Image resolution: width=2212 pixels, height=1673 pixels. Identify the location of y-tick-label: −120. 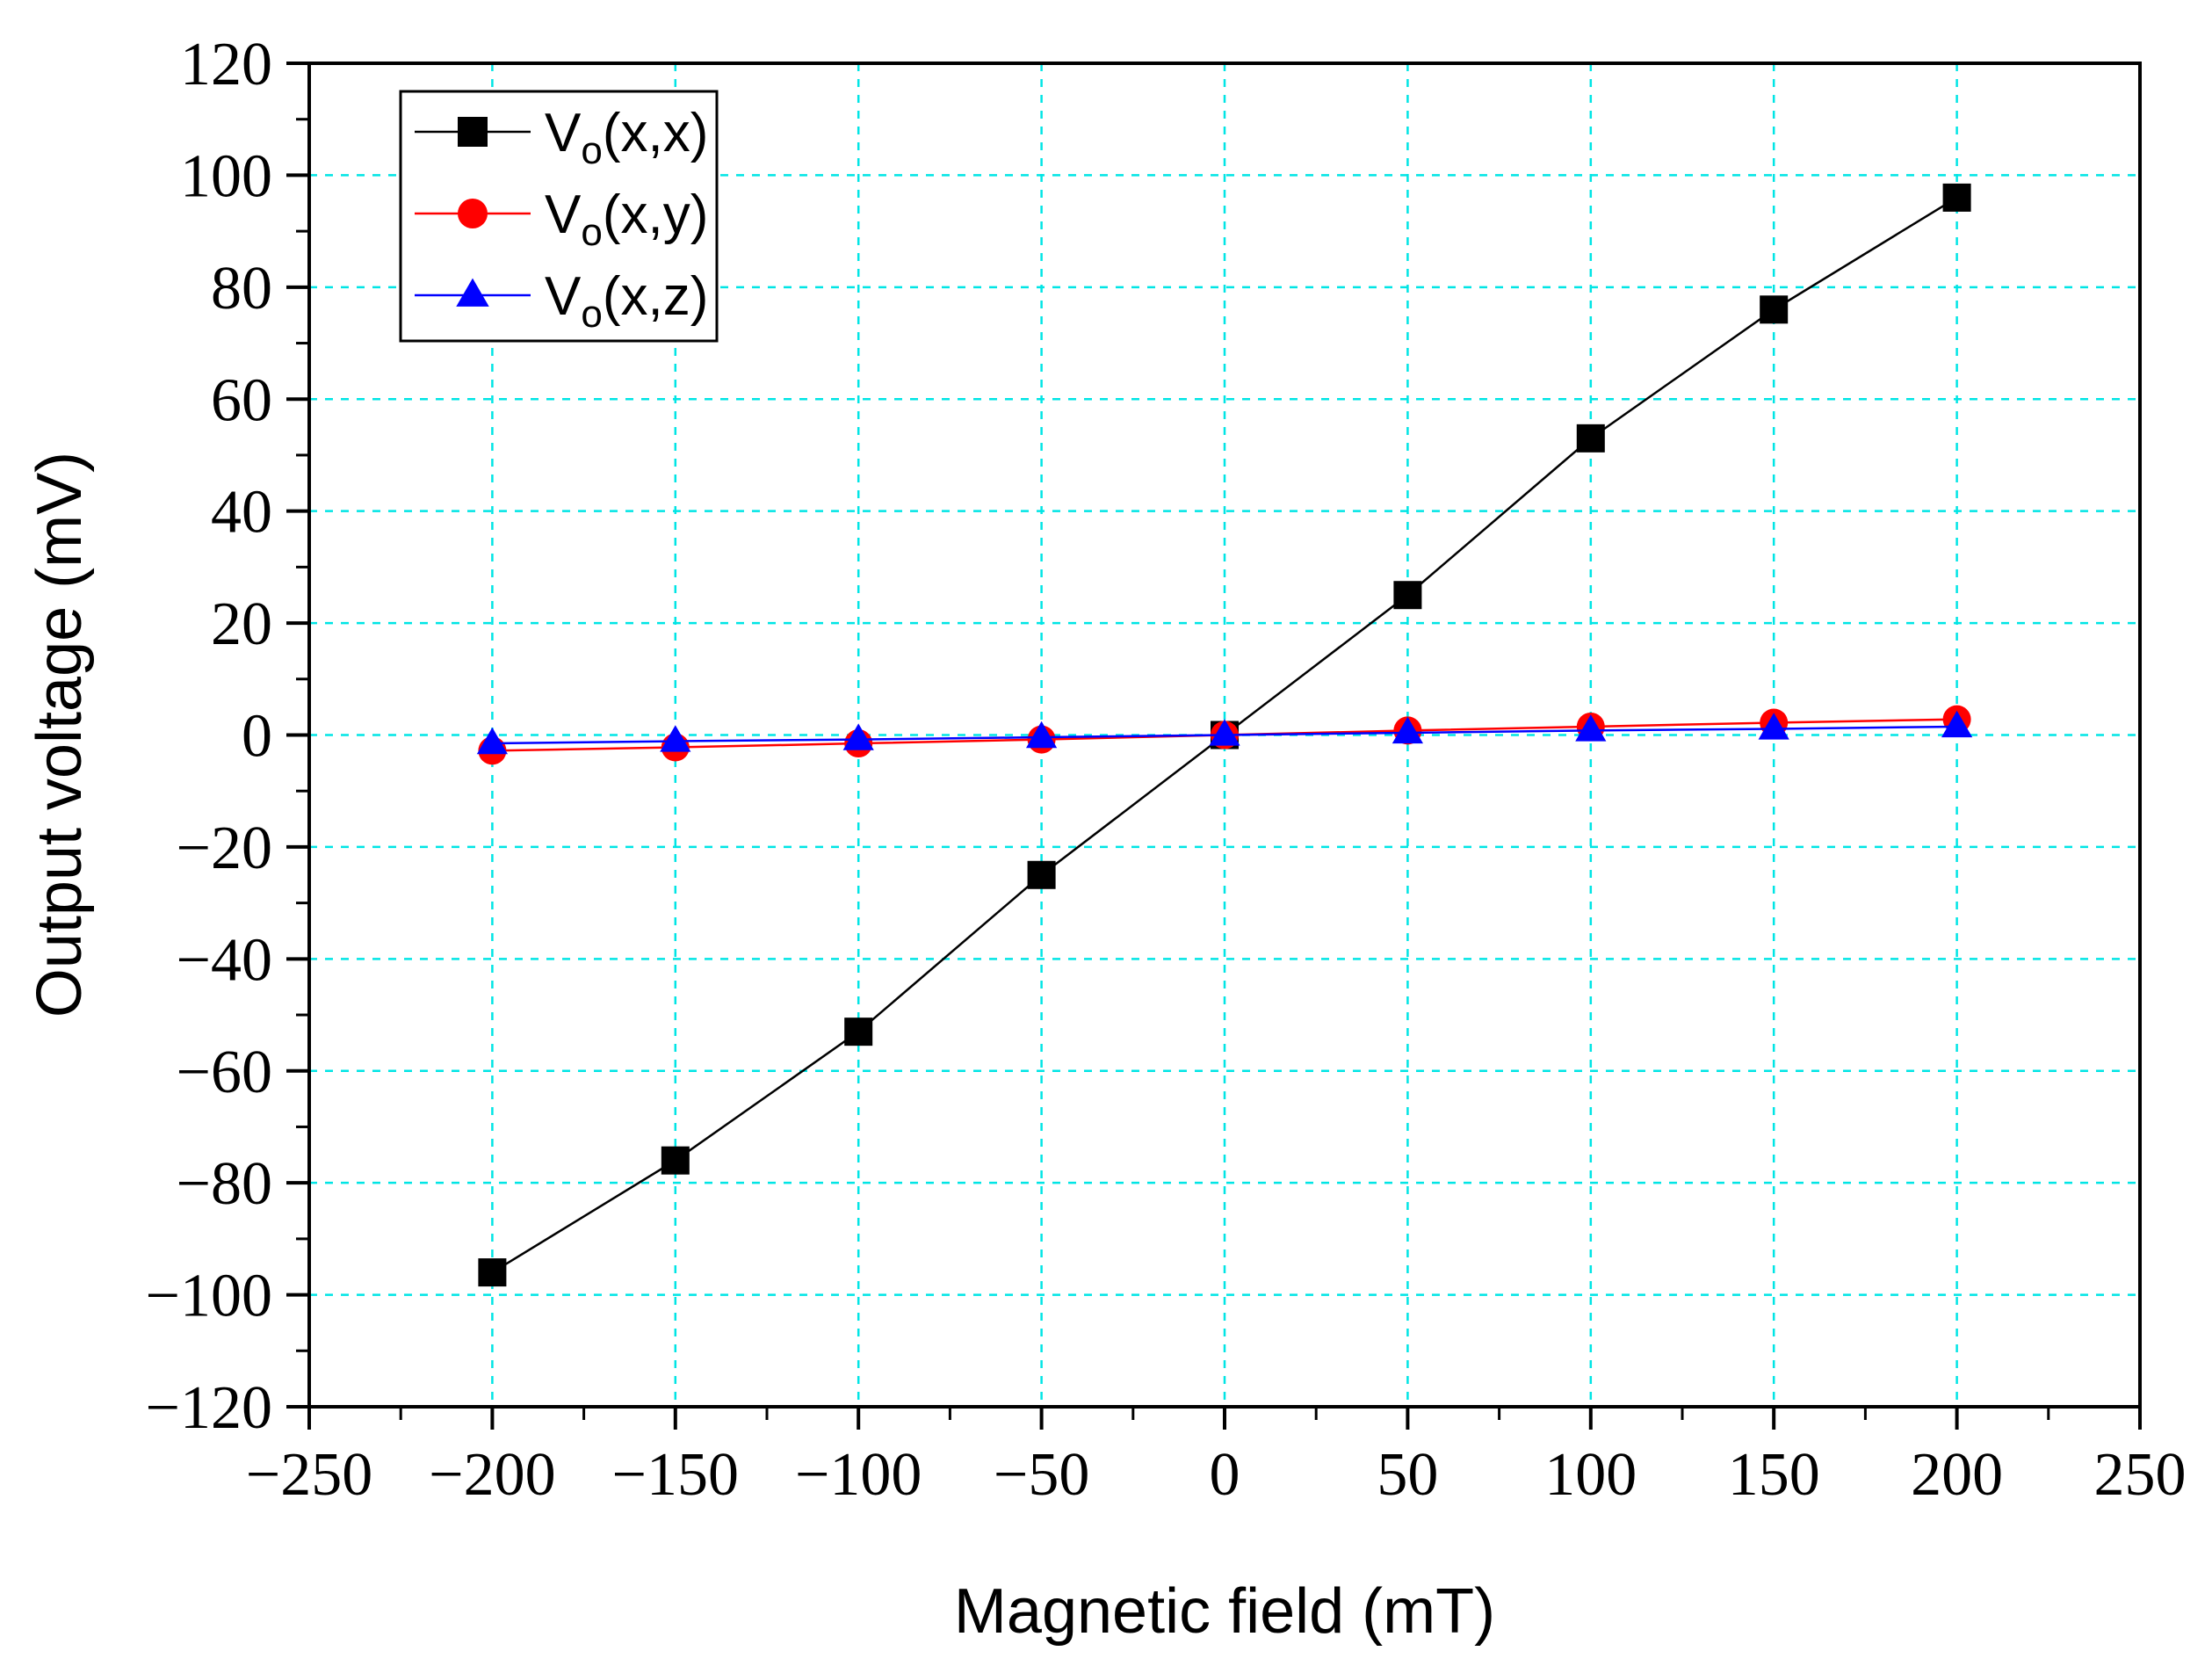
(209, 1408).